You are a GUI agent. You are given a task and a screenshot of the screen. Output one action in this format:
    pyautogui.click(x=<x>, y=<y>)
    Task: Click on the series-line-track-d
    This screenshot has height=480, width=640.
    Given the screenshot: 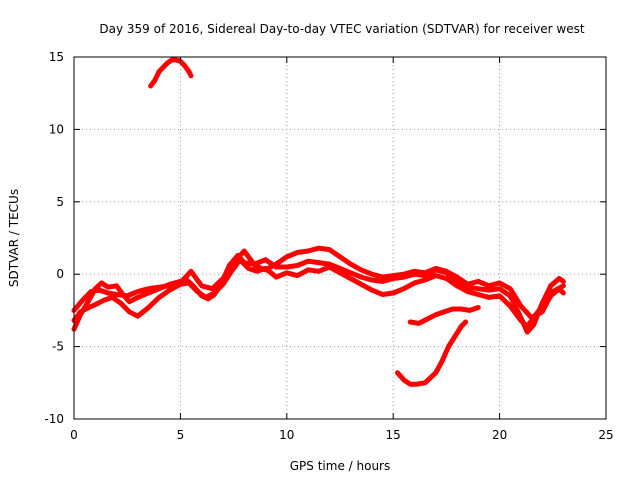 What is the action you would take?
    pyautogui.click(x=171, y=73)
    